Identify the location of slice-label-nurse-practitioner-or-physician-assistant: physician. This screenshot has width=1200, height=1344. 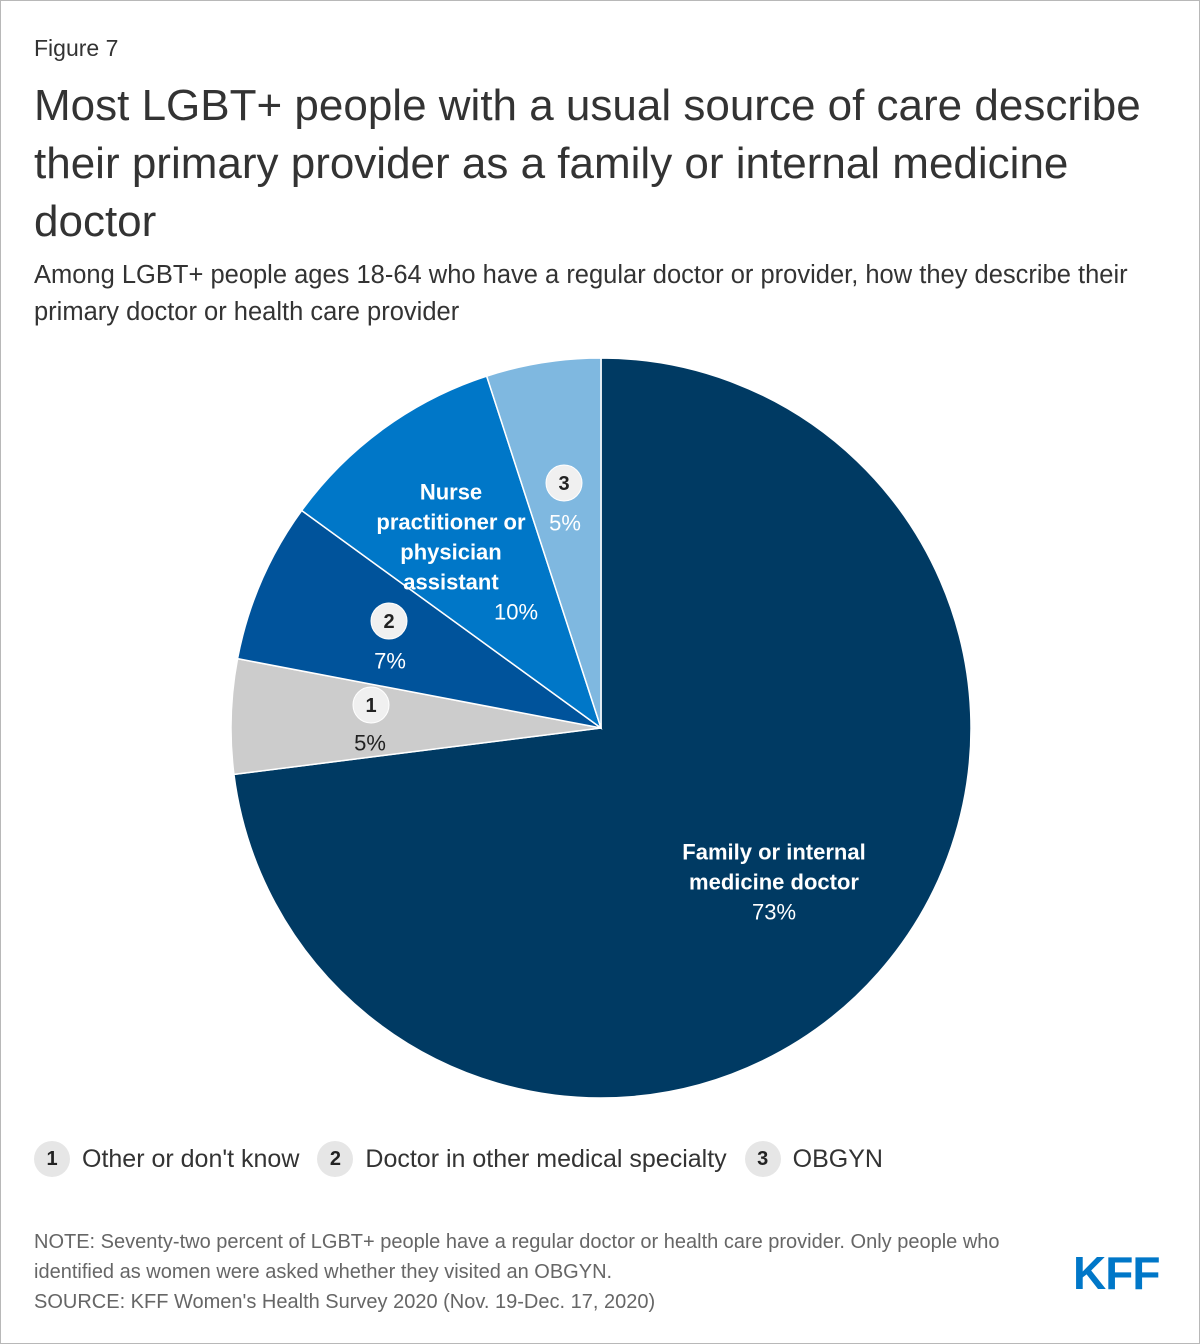
(450, 552).